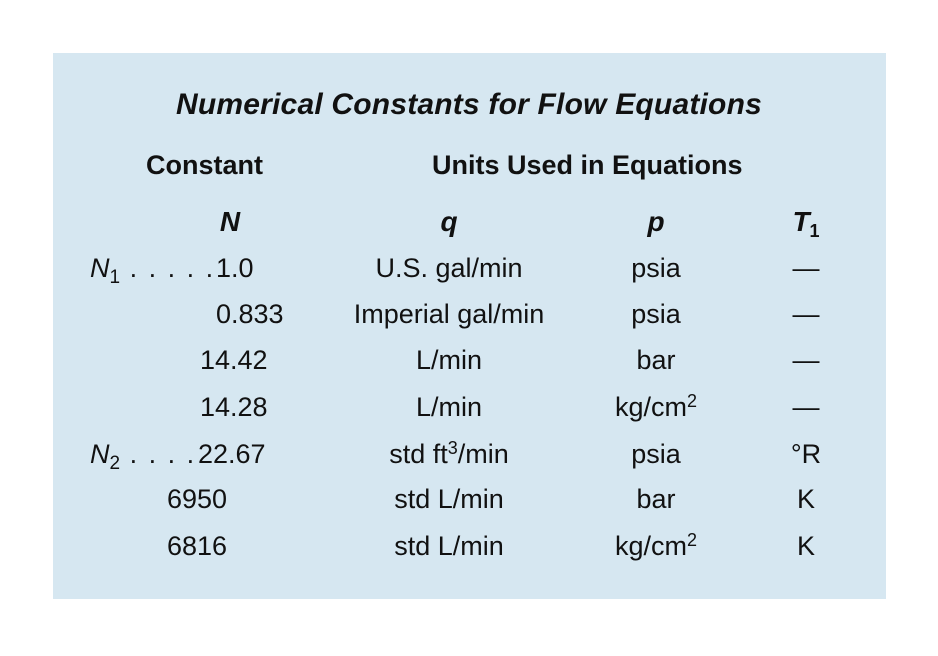 This screenshot has width=938, height=656. What do you see at coordinates (168, 268) in the screenshot?
I see `leader-dots-n1: . . . . .` at bounding box center [168, 268].